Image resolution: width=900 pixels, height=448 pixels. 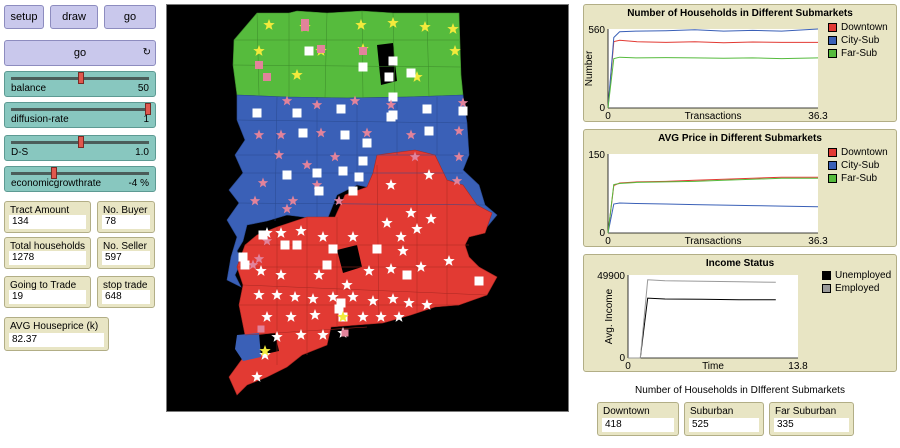 What do you see at coordinates (138, 183) in the screenshot?
I see `slider-value: -4 %` at bounding box center [138, 183].